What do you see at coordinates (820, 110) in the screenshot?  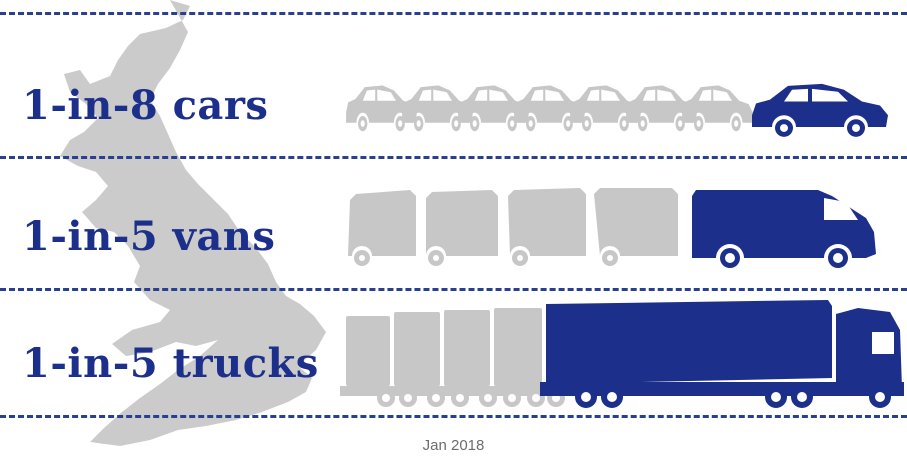 I see `car-icon` at bounding box center [820, 110].